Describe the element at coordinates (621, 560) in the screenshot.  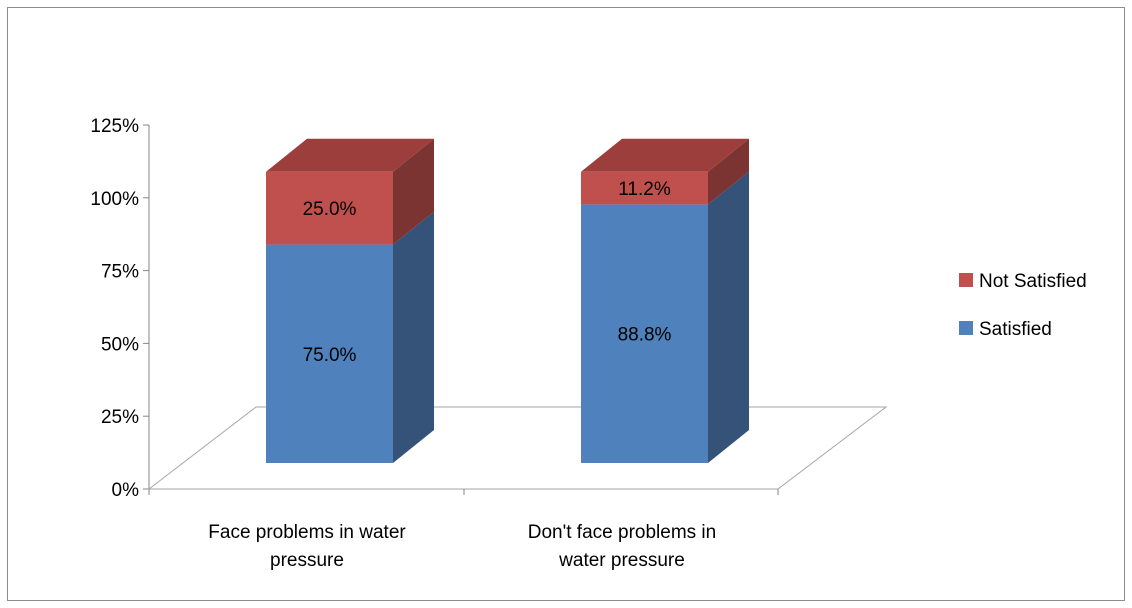
I see `x-category-label: water pressure` at that location.